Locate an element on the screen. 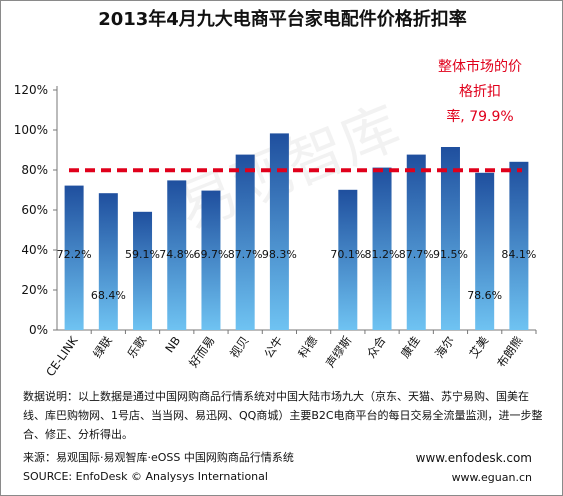 This screenshot has height=496, width=563. y-tick-label: 20% is located at coordinates (34, 290).